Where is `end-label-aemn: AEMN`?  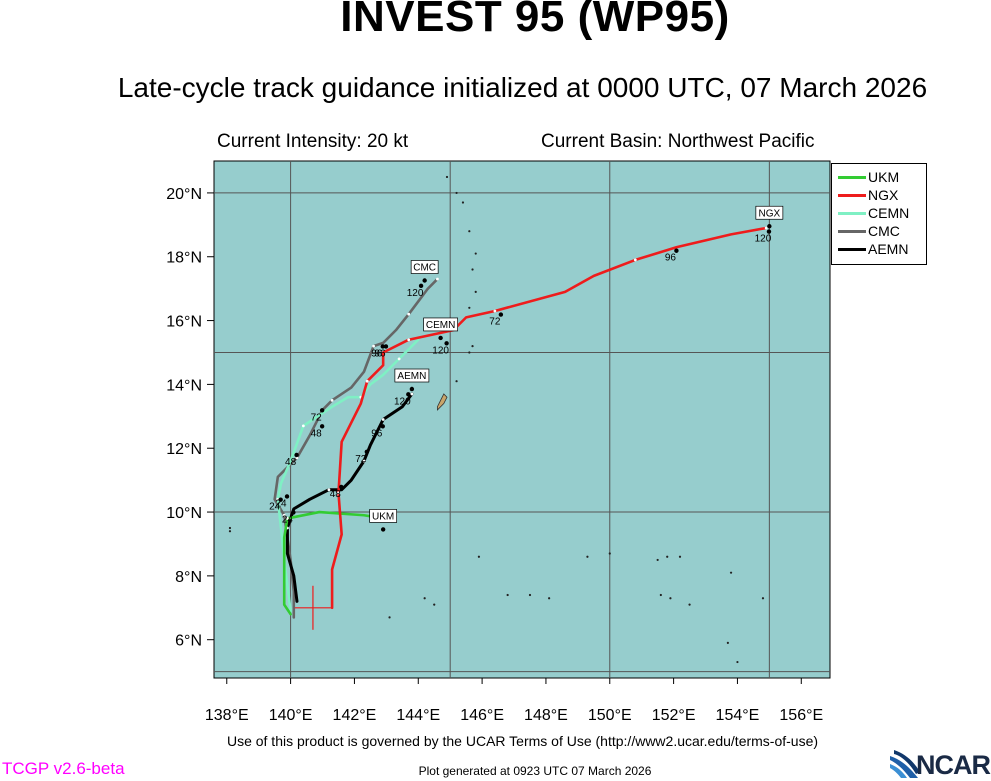
end-label-aemn: AEMN is located at coordinates (411, 376).